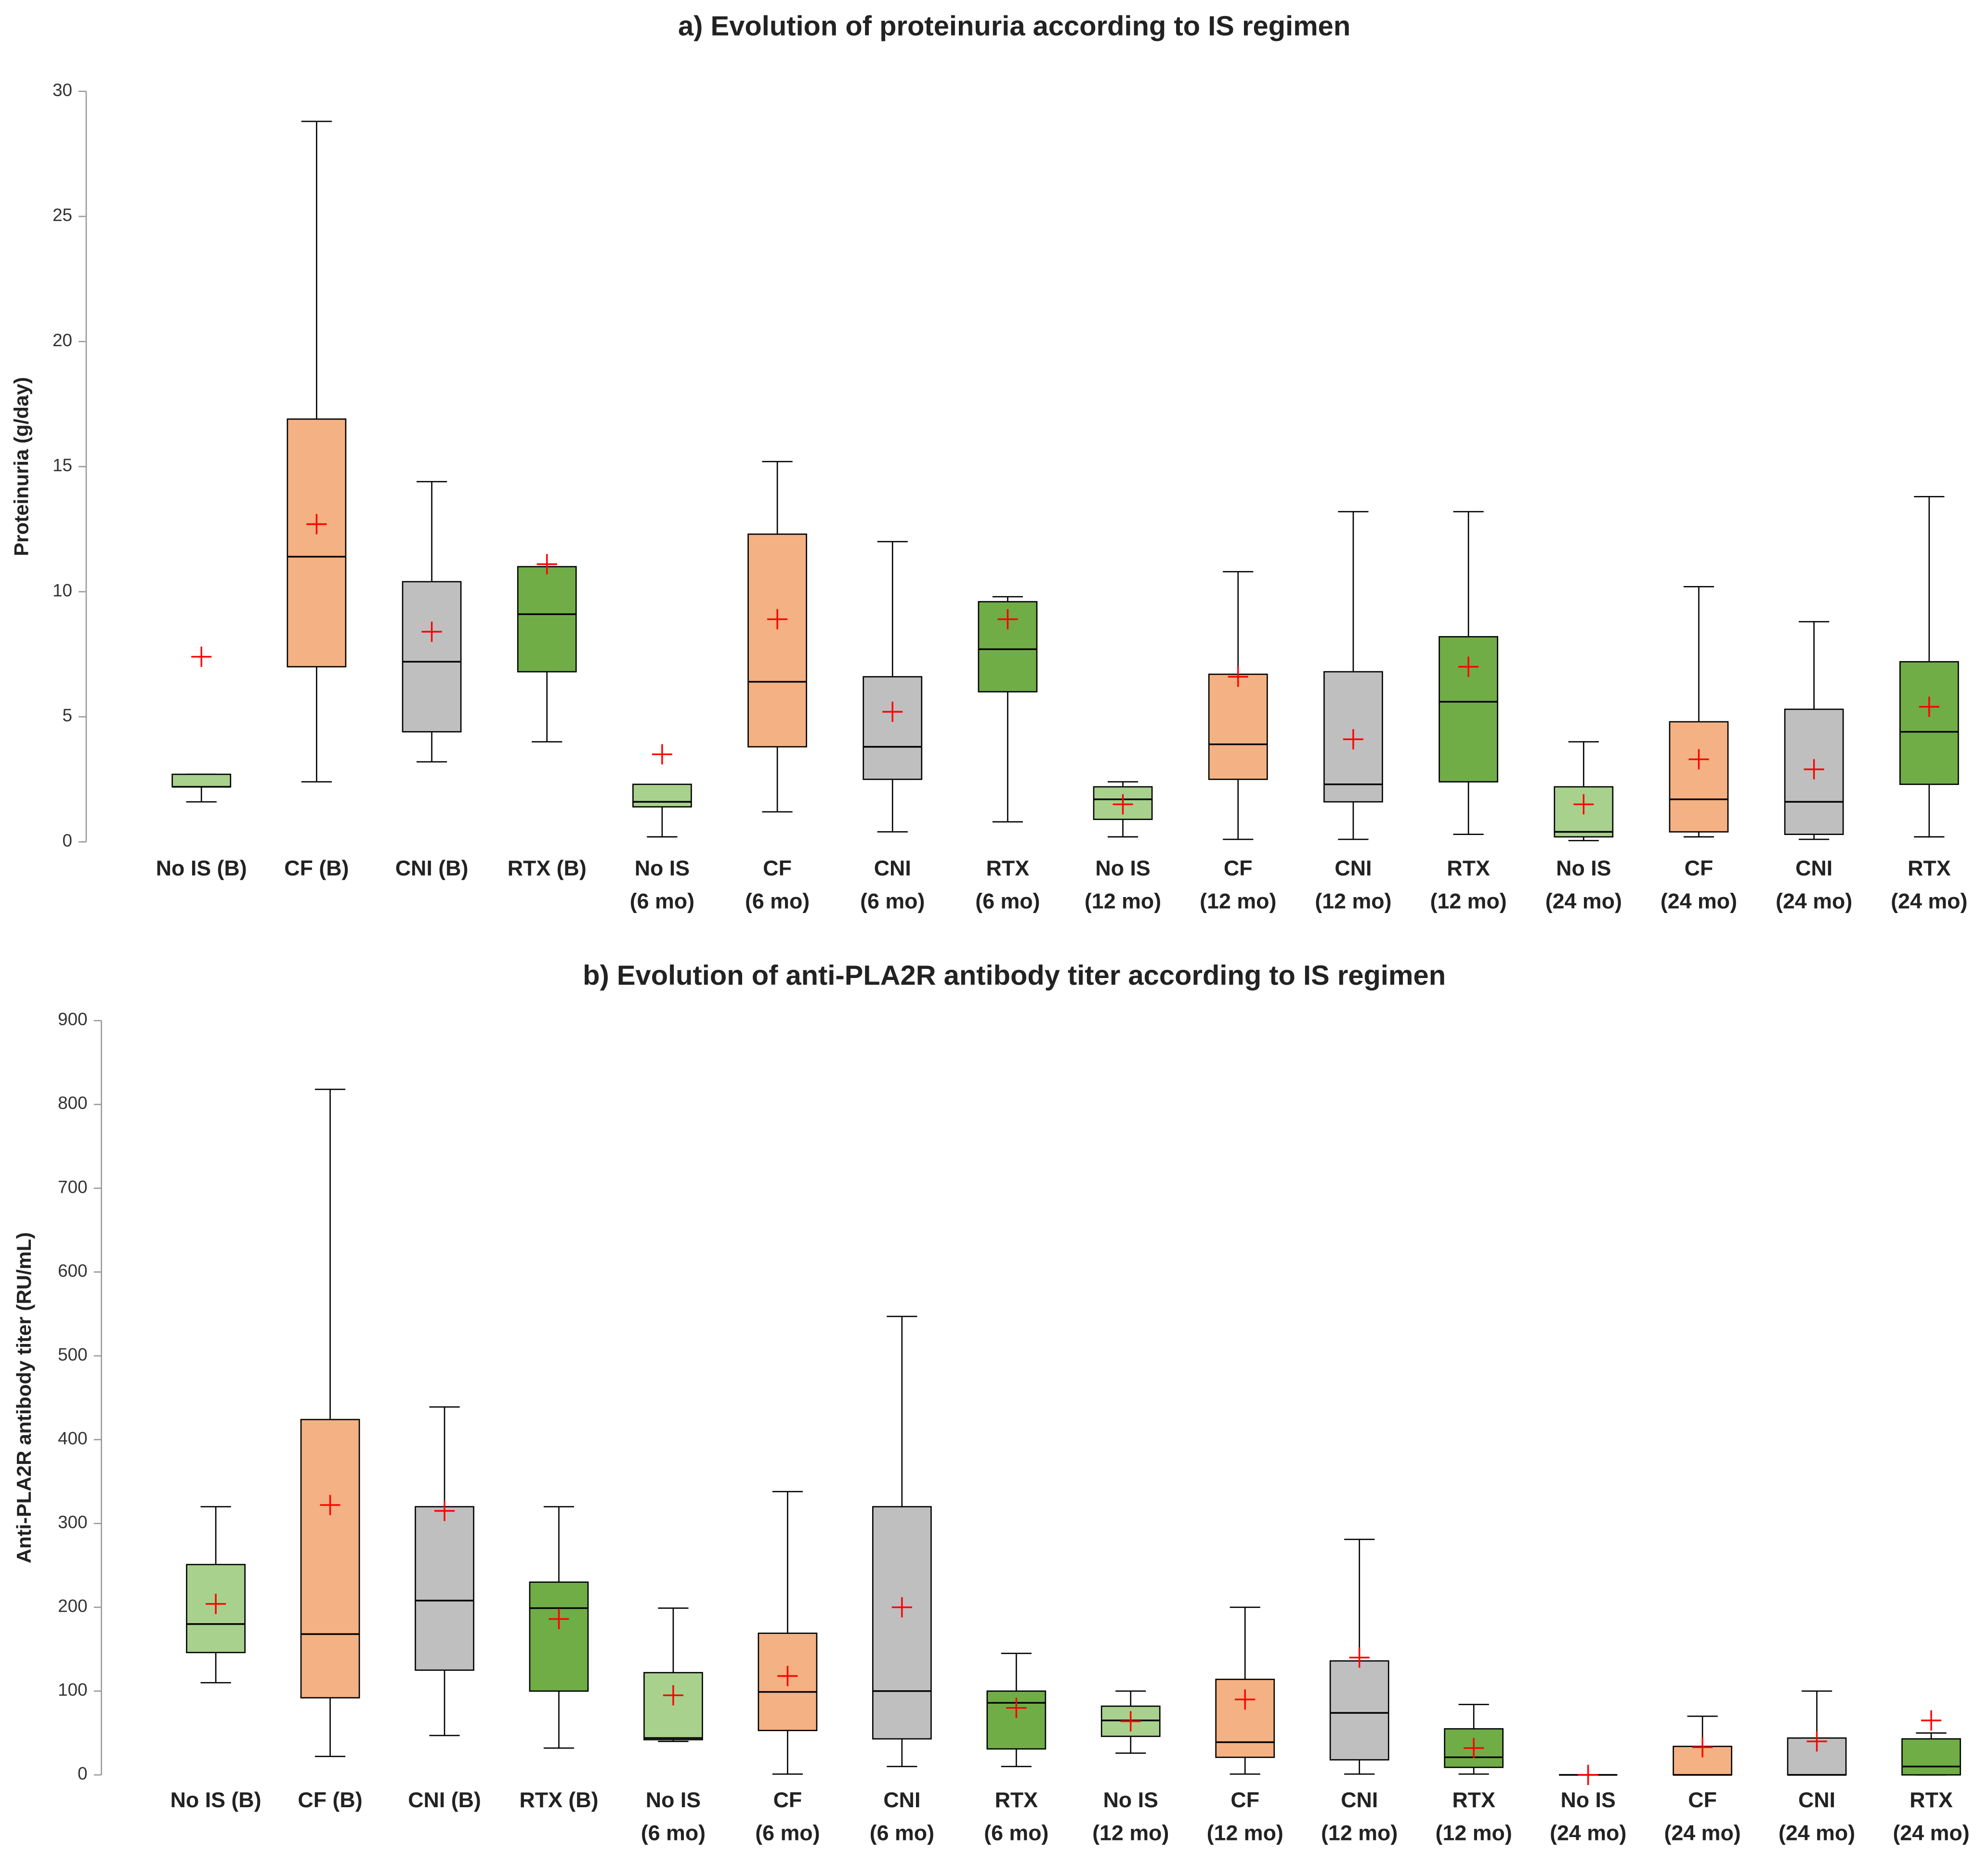 The height and width of the screenshot is (1865, 1988). Describe the element at coordinates (62, 90) in the screenshot. I see `y-tick-label: 30` at that location.